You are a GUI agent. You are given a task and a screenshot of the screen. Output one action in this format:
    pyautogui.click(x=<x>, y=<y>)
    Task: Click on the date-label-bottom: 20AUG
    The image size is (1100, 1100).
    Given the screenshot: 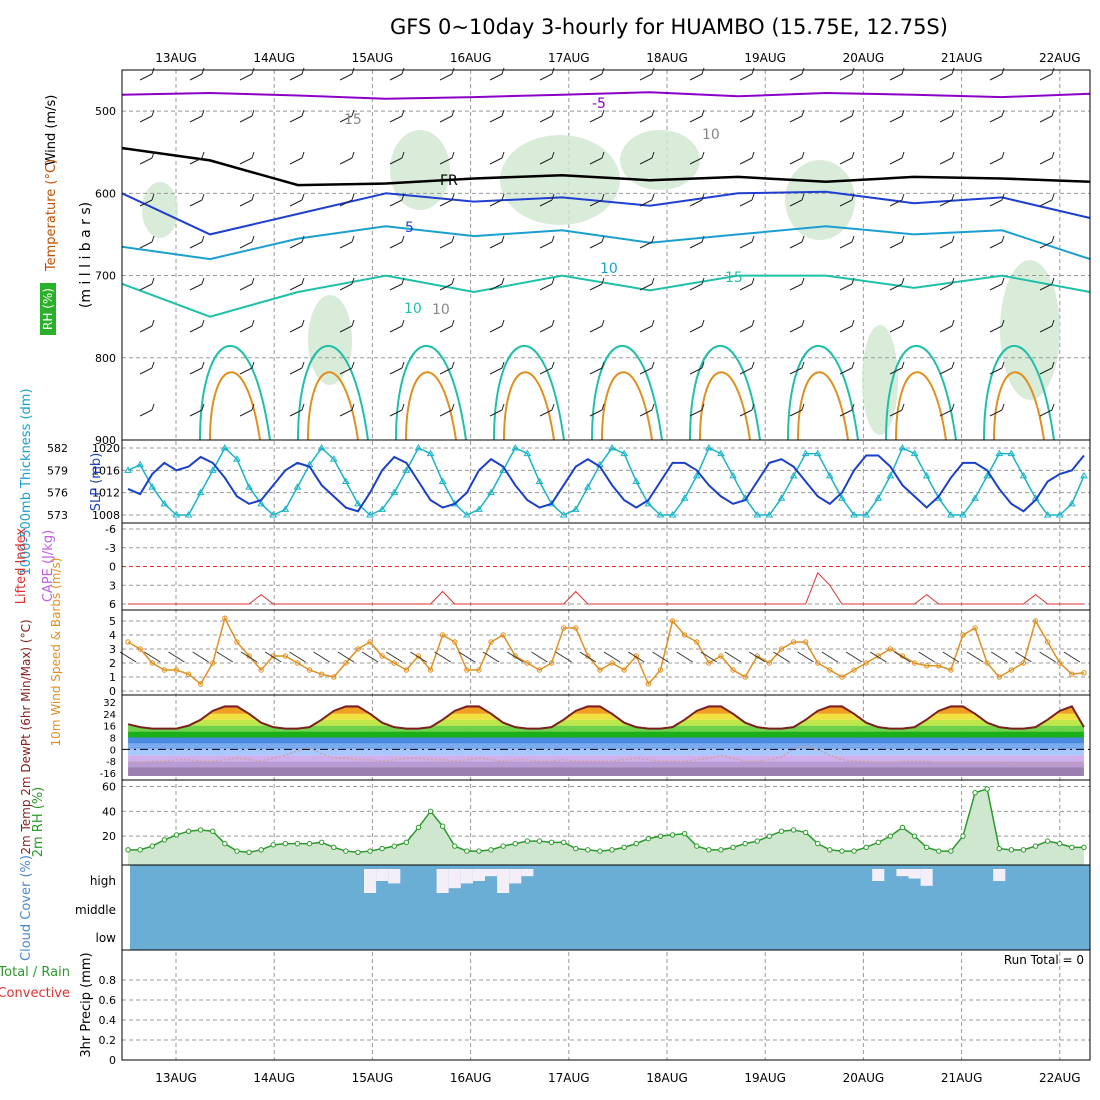 What is the action you would take?
    pyautogui.click(x=864, y=1078)
    